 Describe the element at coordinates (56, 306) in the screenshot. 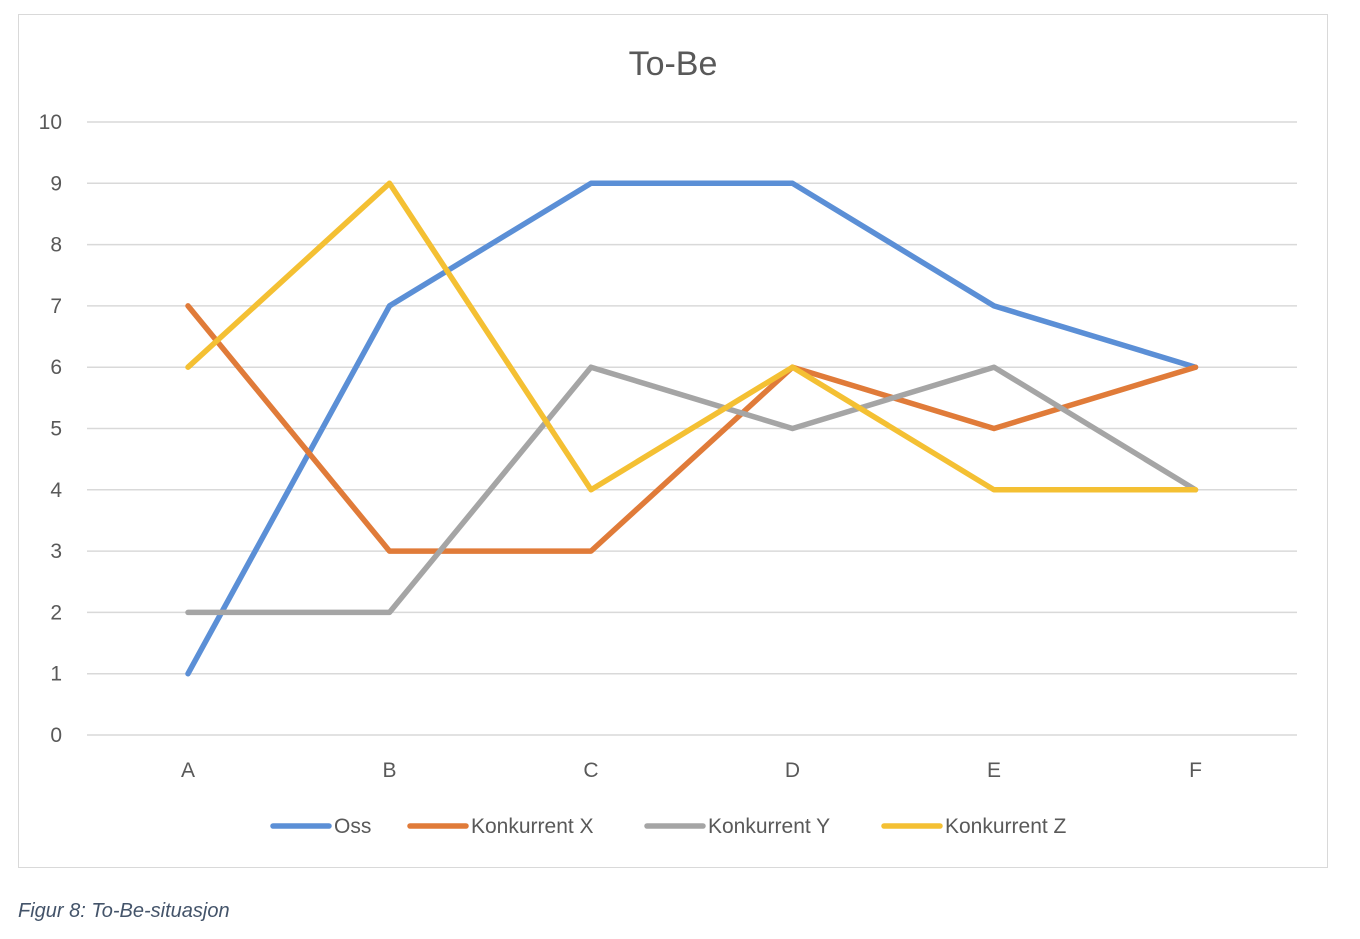

I see `y-tick-label: 7` at that location.